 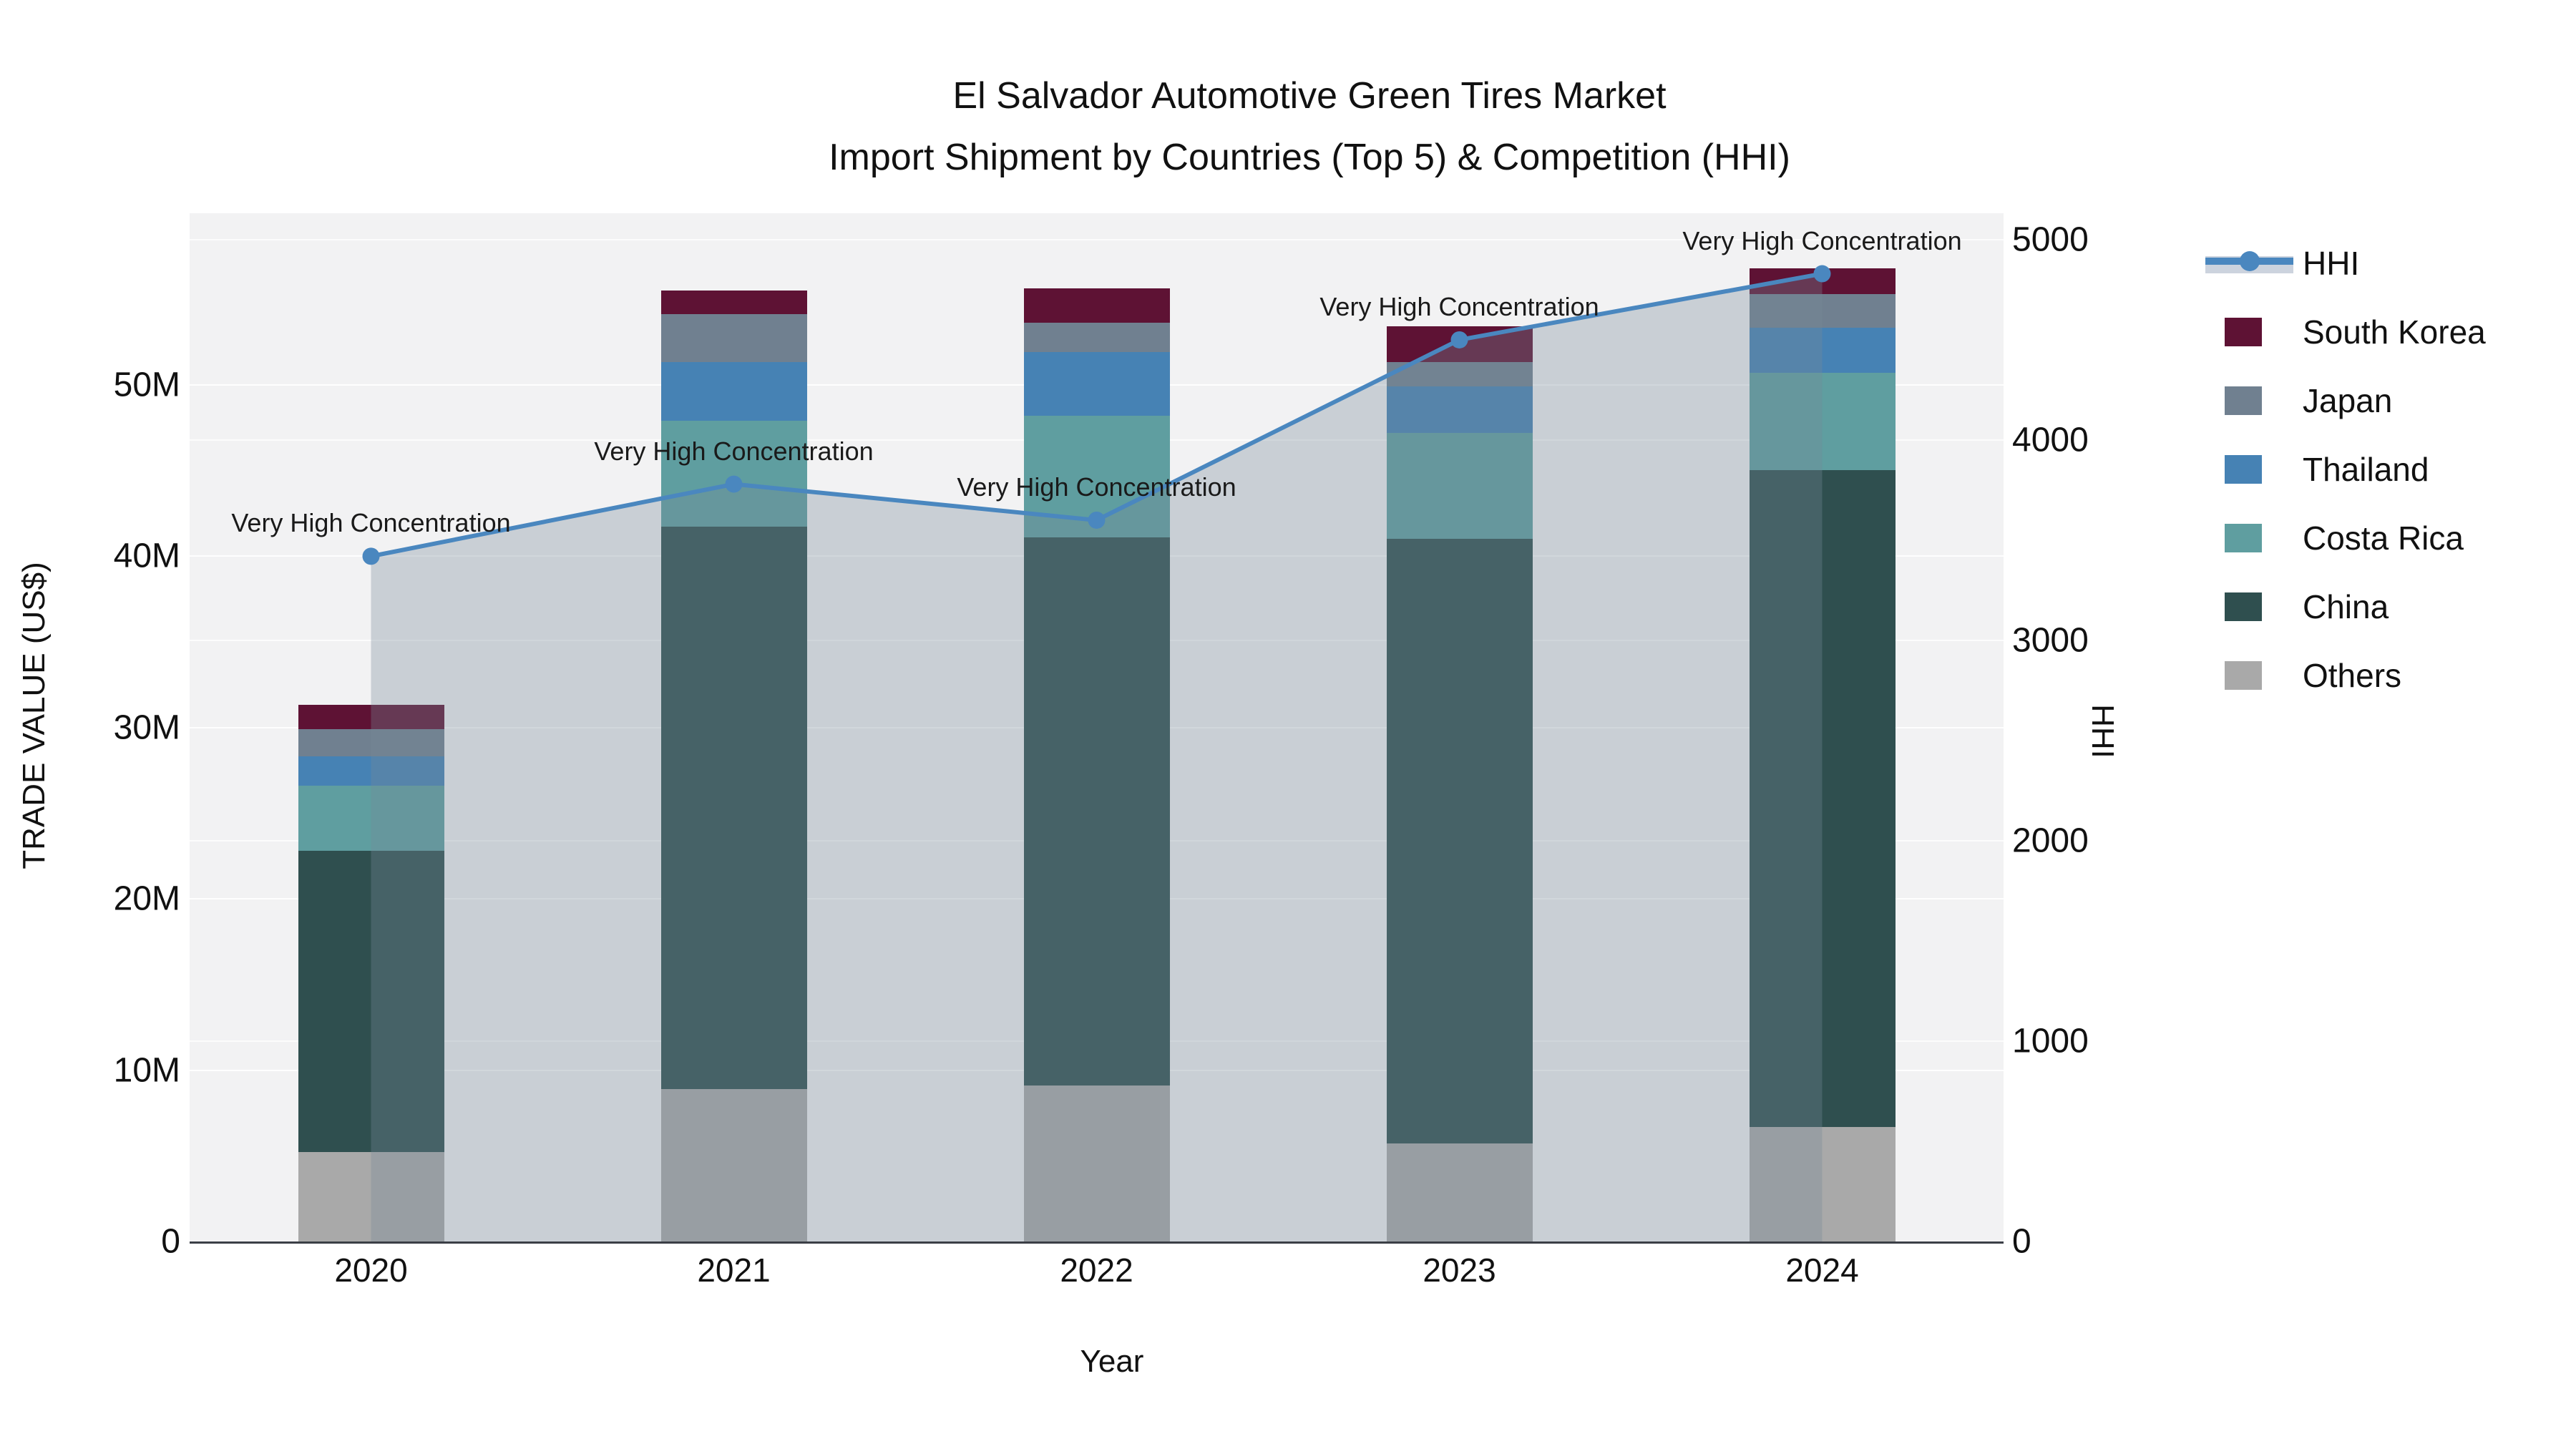 What do you see at coordinates (1096, 337) in the screenshot?
I see `bar-segment-japan-2022` at bounding box center [1096, 337].